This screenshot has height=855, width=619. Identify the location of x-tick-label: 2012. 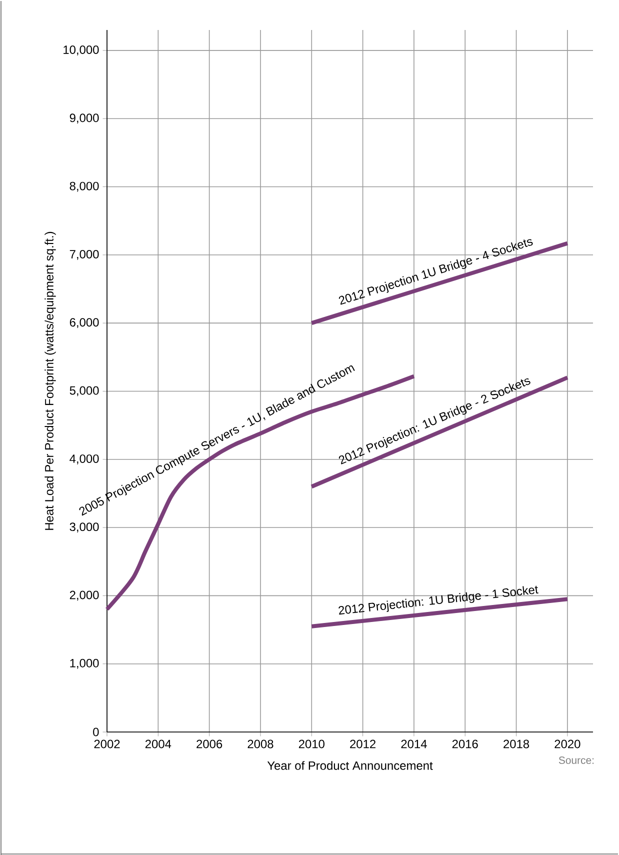
(363, 744).